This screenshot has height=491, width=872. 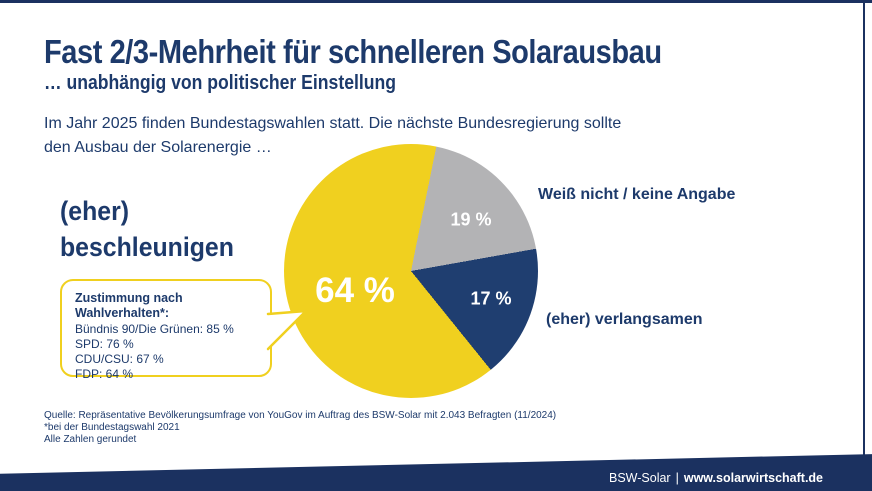 I want to click on brand-name: BSW-Solar, so click(x=640, y=478).